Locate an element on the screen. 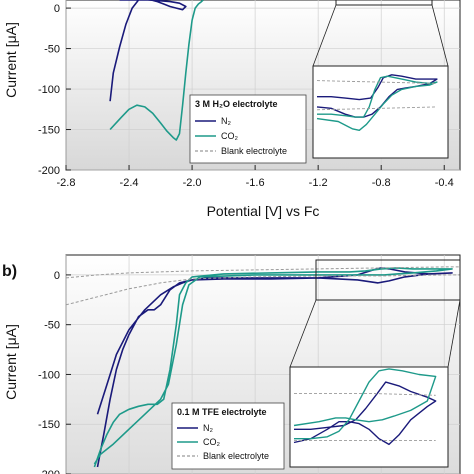  series-a is located at coordinates (156, 70).